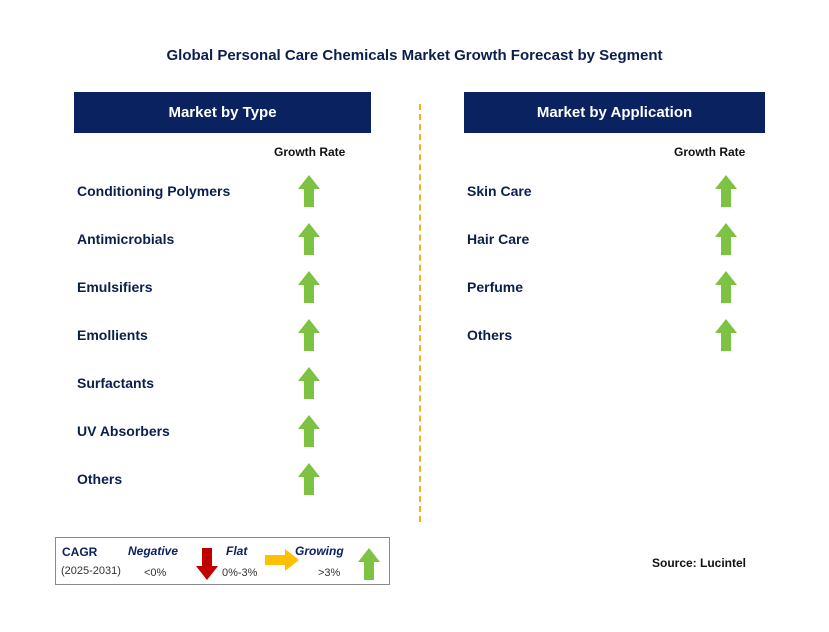 The width and height of the screenshot is (829, 632). What do you see at coordinates (154, 191) in the screenshot?
I see `row-label: Conditioning Polymers` at bounding box center [154, 191].